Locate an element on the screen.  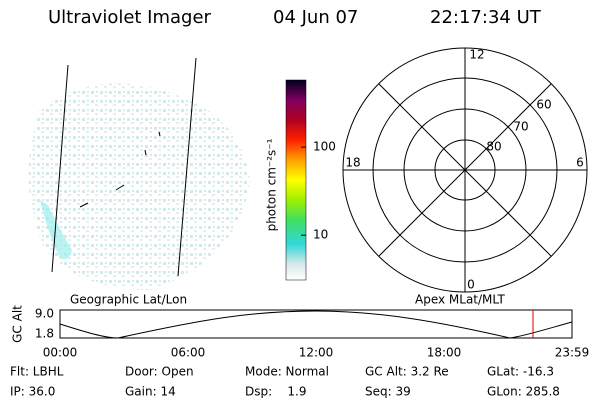
lat-label: 80 is located at coordinates (493, 147).